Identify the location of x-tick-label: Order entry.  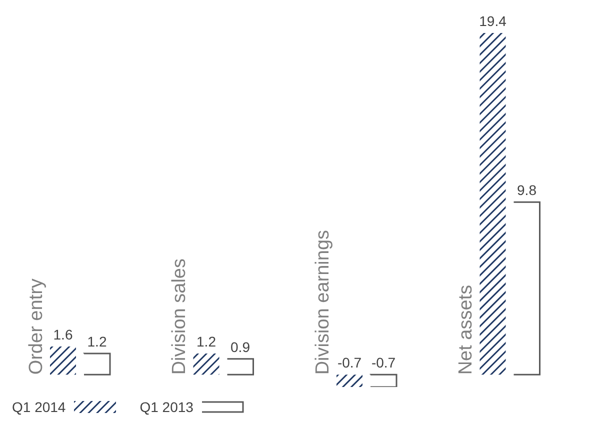
(36, 326).